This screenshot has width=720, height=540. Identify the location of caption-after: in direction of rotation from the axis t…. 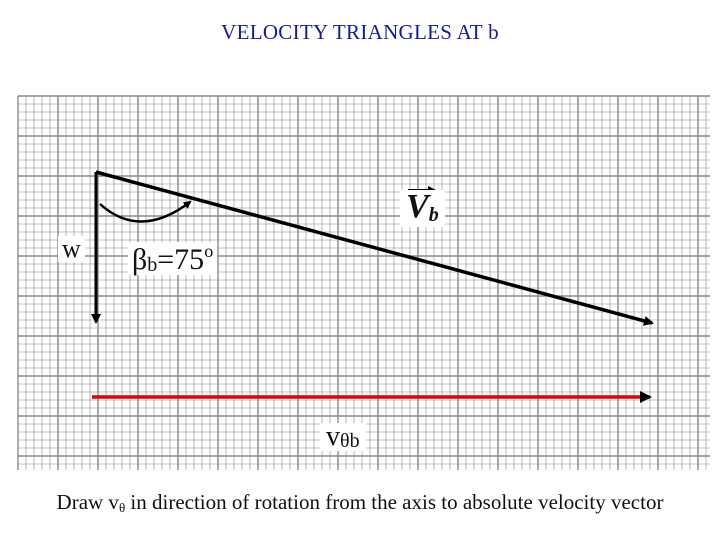
(394, 502).